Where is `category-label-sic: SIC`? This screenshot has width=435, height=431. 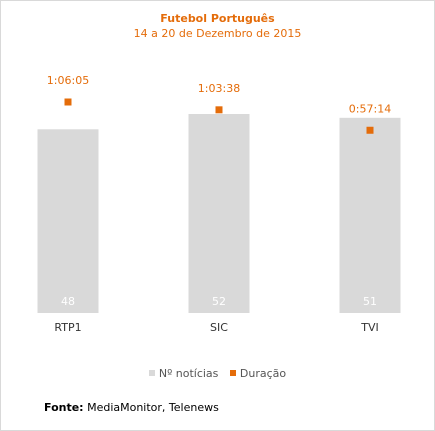
category-label-sic: SIC is located at coordinates (219, 327).